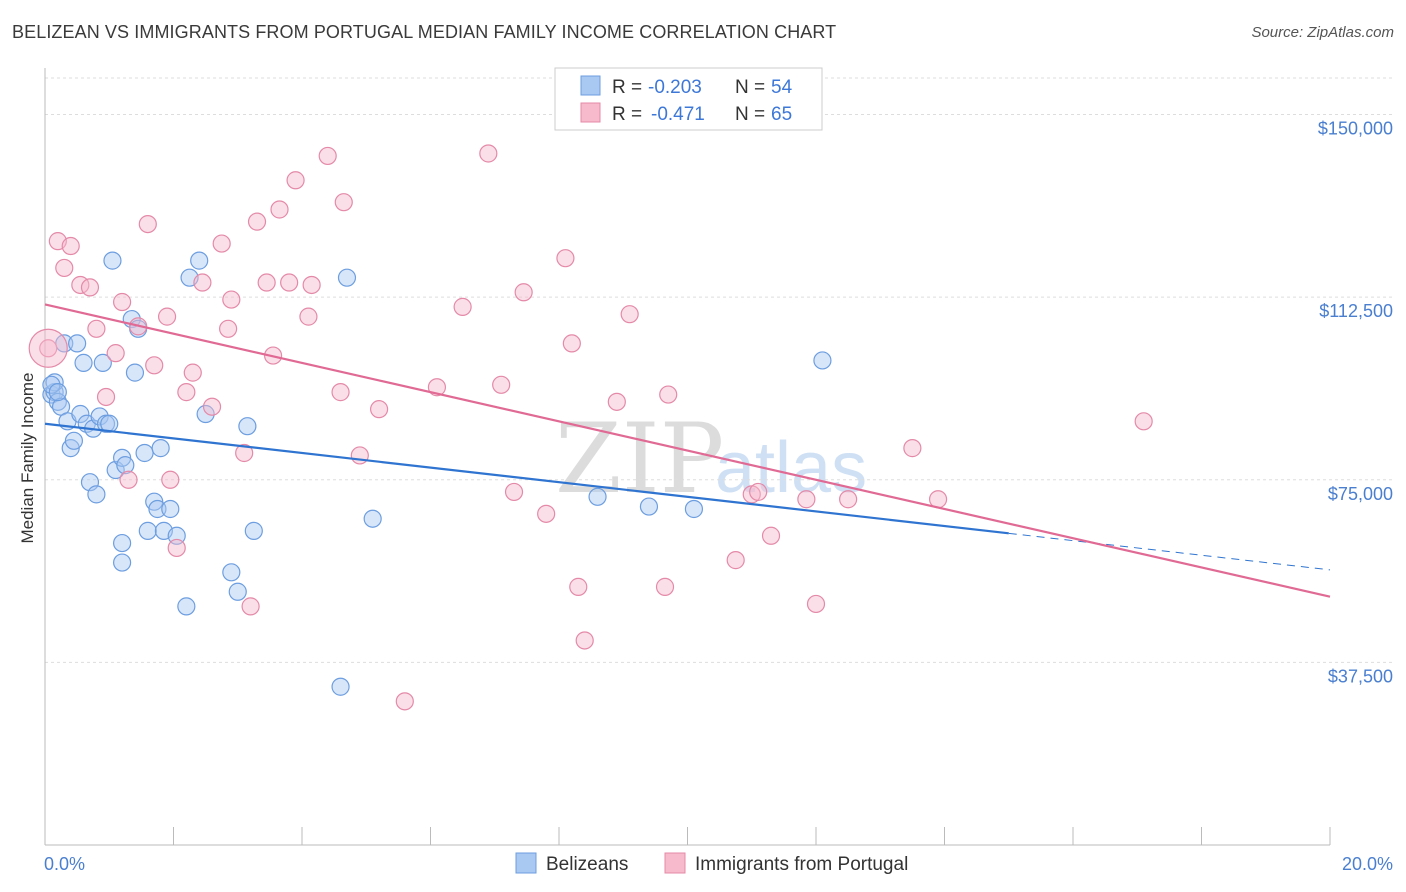 This screenshot has width=1406, height=892. Describe the element at coordinates (526, 863) in the screenshot. I see `legend-swatch-belizeans` at that location.